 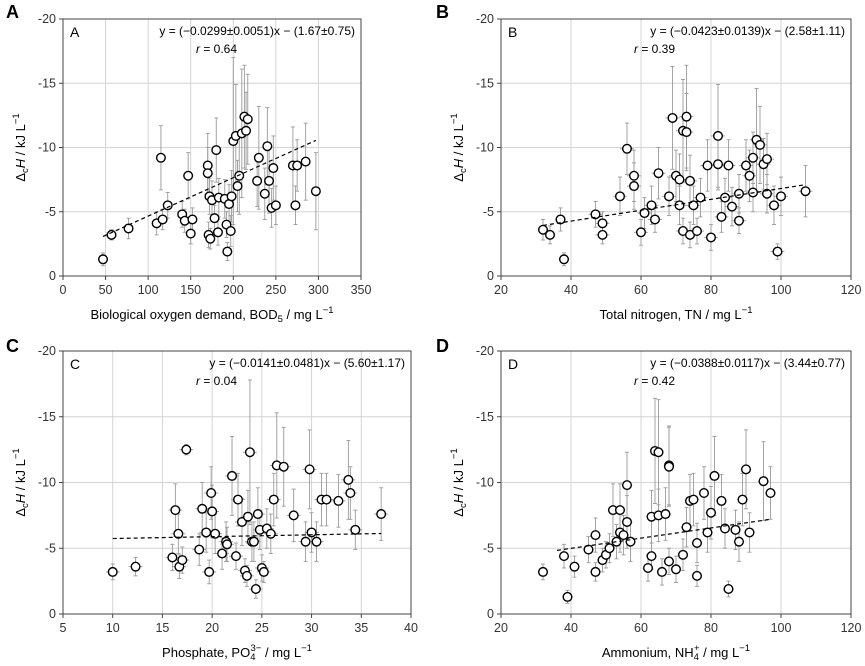 What do you see at coordinates (747, 363) in the screenshot?
I see `fit-equation: y = (−0.0388±0.0117)x − (3.44±0.77)` at bounding box center [747, 363].